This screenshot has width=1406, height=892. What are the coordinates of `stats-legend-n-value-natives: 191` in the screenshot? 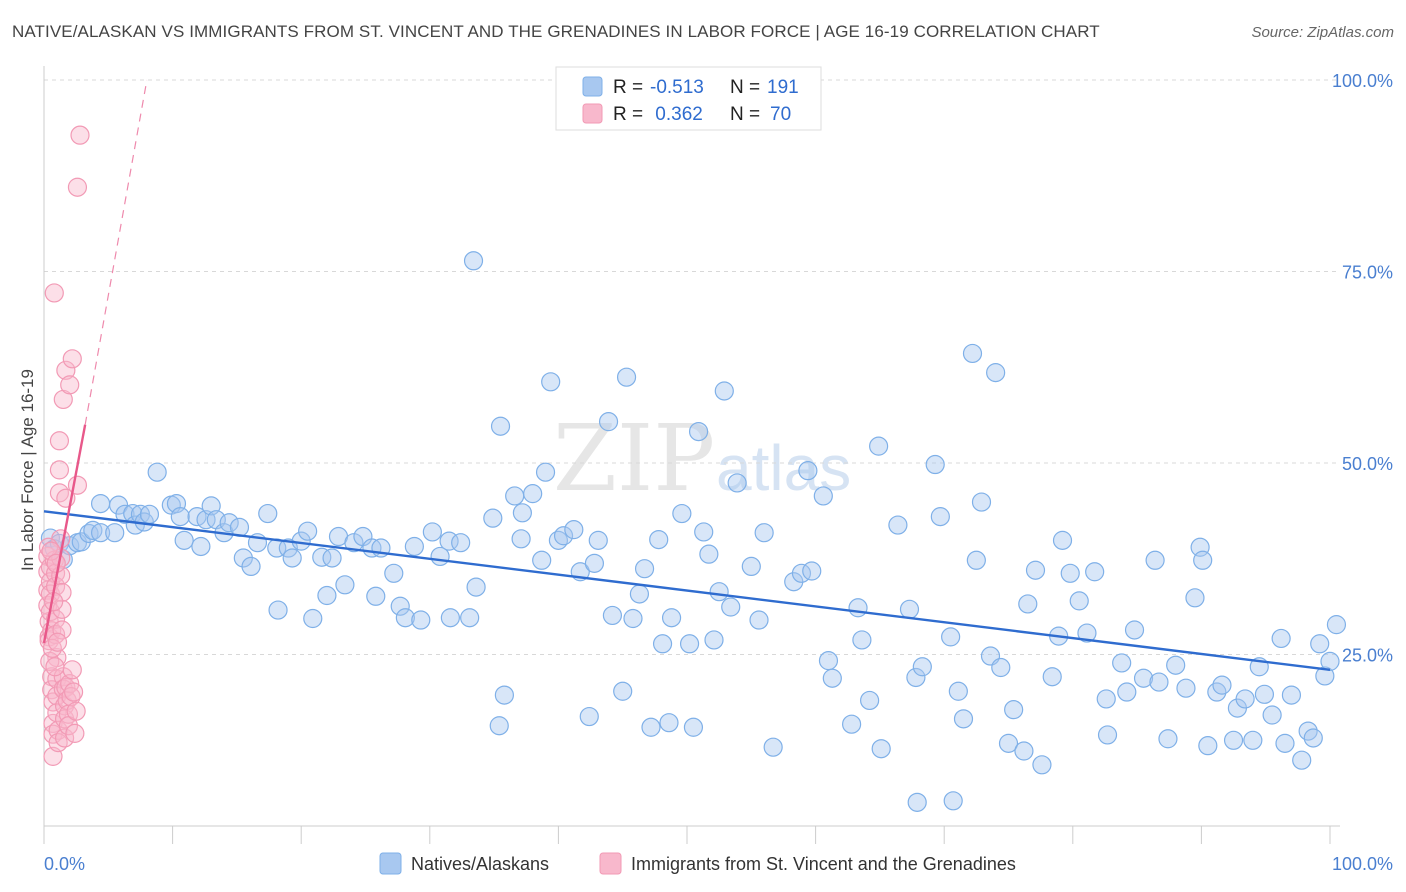 It's located at (783, 87).